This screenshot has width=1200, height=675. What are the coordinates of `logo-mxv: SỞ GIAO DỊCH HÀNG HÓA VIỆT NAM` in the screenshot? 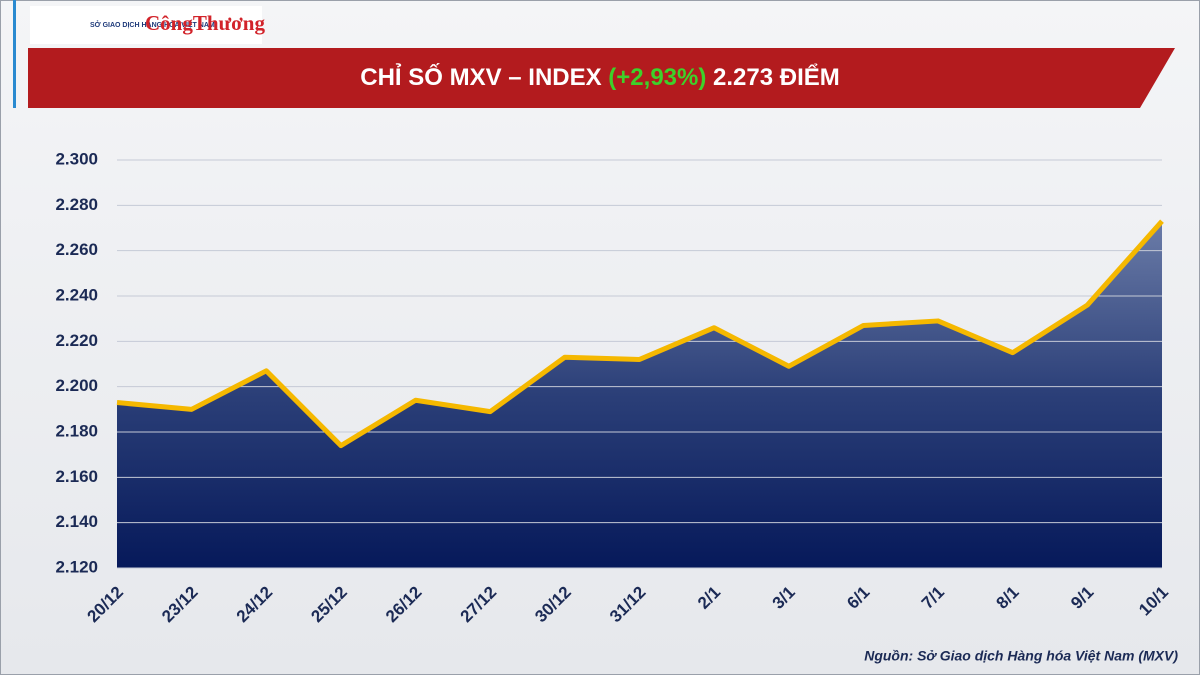 It's located at (152, 24).